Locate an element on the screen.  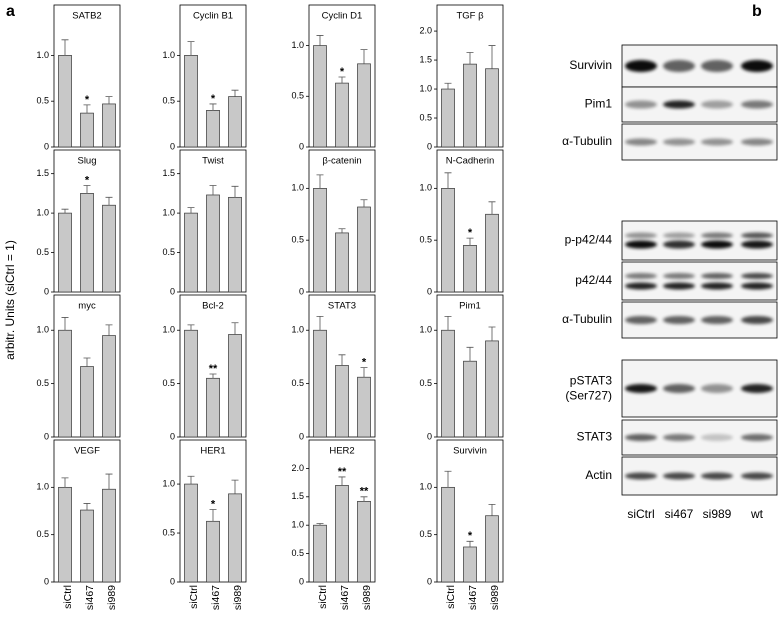
x-tick-label: si989 is located at coordinates (495, 597).